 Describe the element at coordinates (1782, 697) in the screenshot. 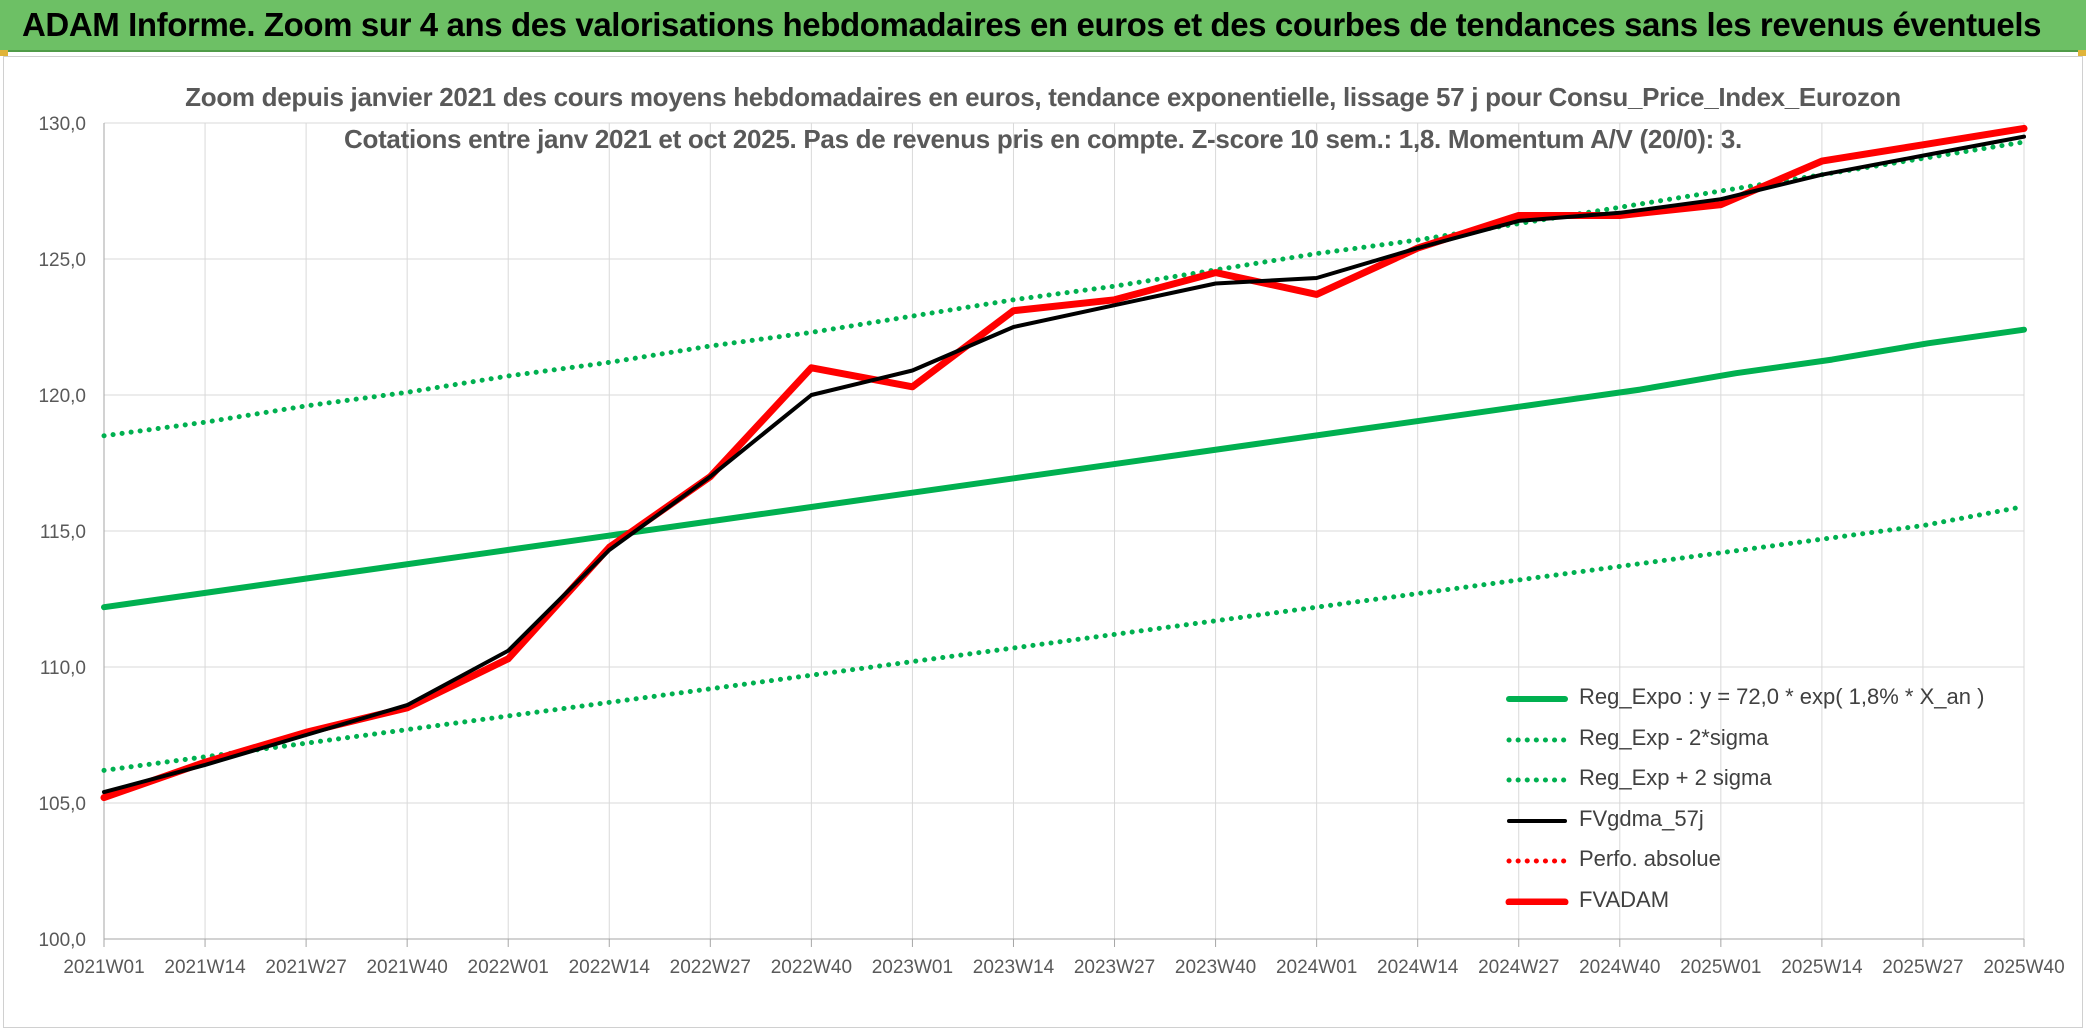

I see `legend-label: Reg_Expo : y = 72,0 * exp( 1,8% * X_an )` at that location.